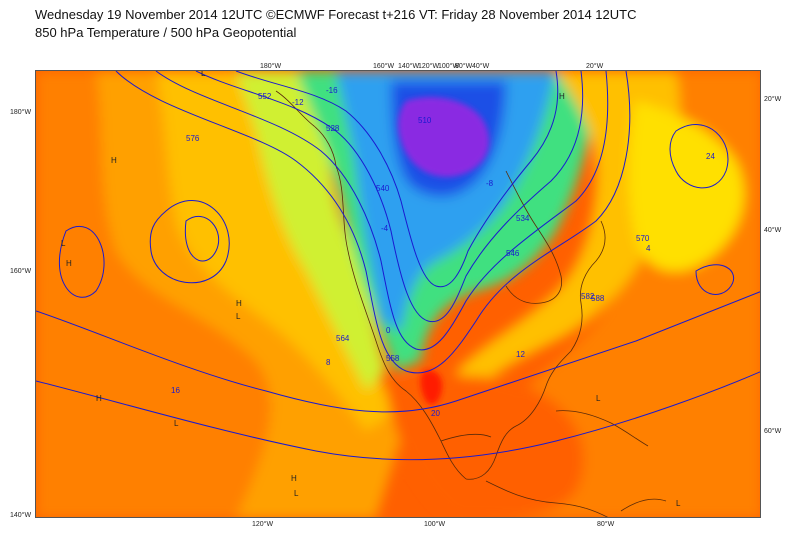 The width and height of the screenshot is (792, 535). What do you see at coordinates (193, 138) in the screenshot?
I see `contour-label: 576` at bounding box center [193, 138].